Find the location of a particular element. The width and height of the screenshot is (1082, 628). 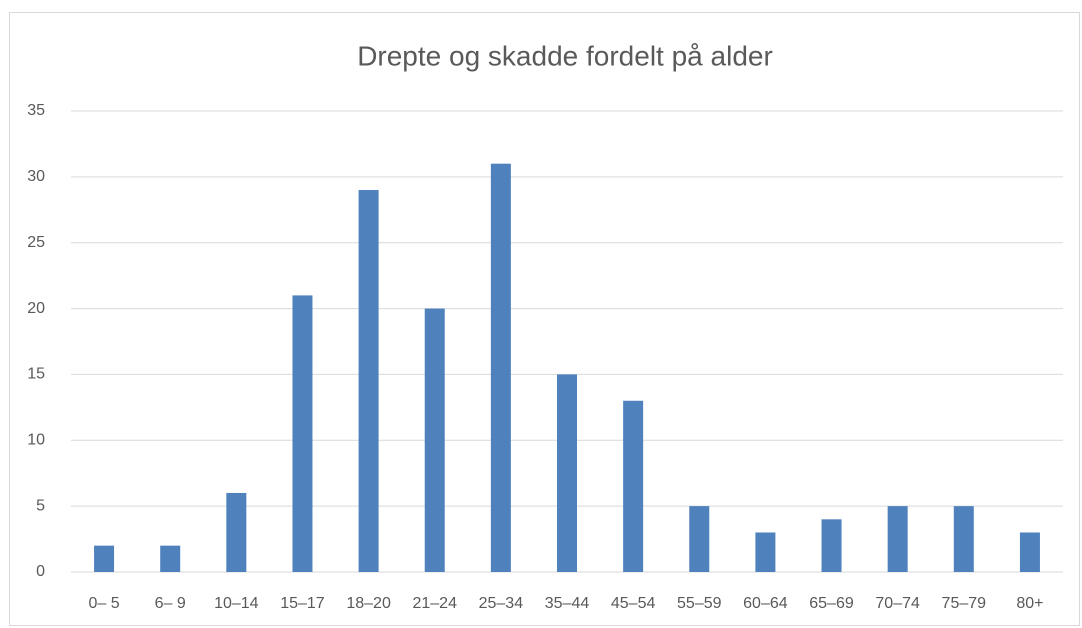

y-tick-label: 15 is located at coordinates (36, 374).